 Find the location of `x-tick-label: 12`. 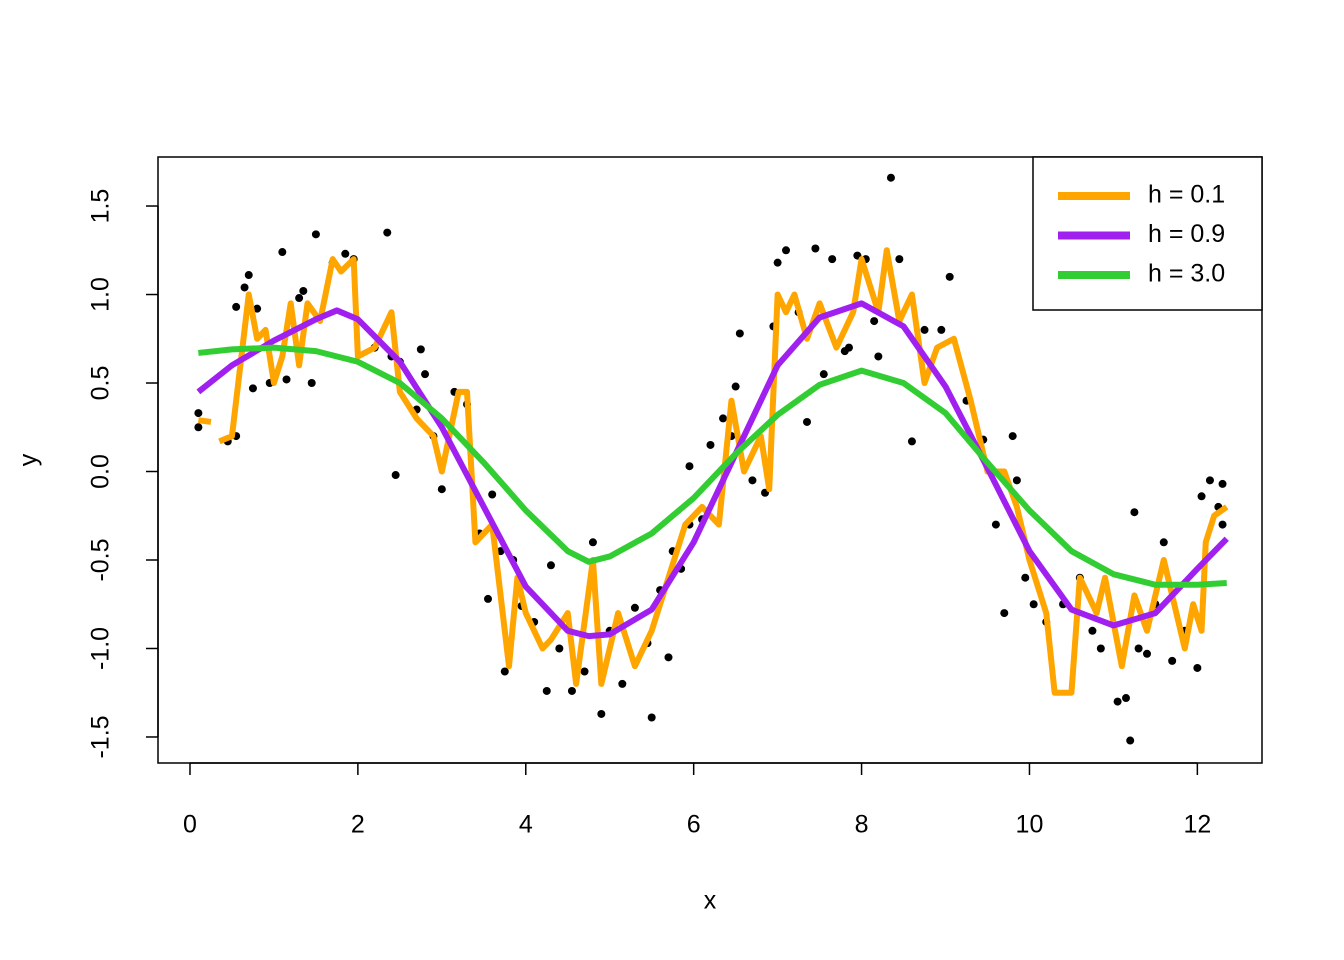

x-tick-label: 12 is located at coordinates (1197, 825).